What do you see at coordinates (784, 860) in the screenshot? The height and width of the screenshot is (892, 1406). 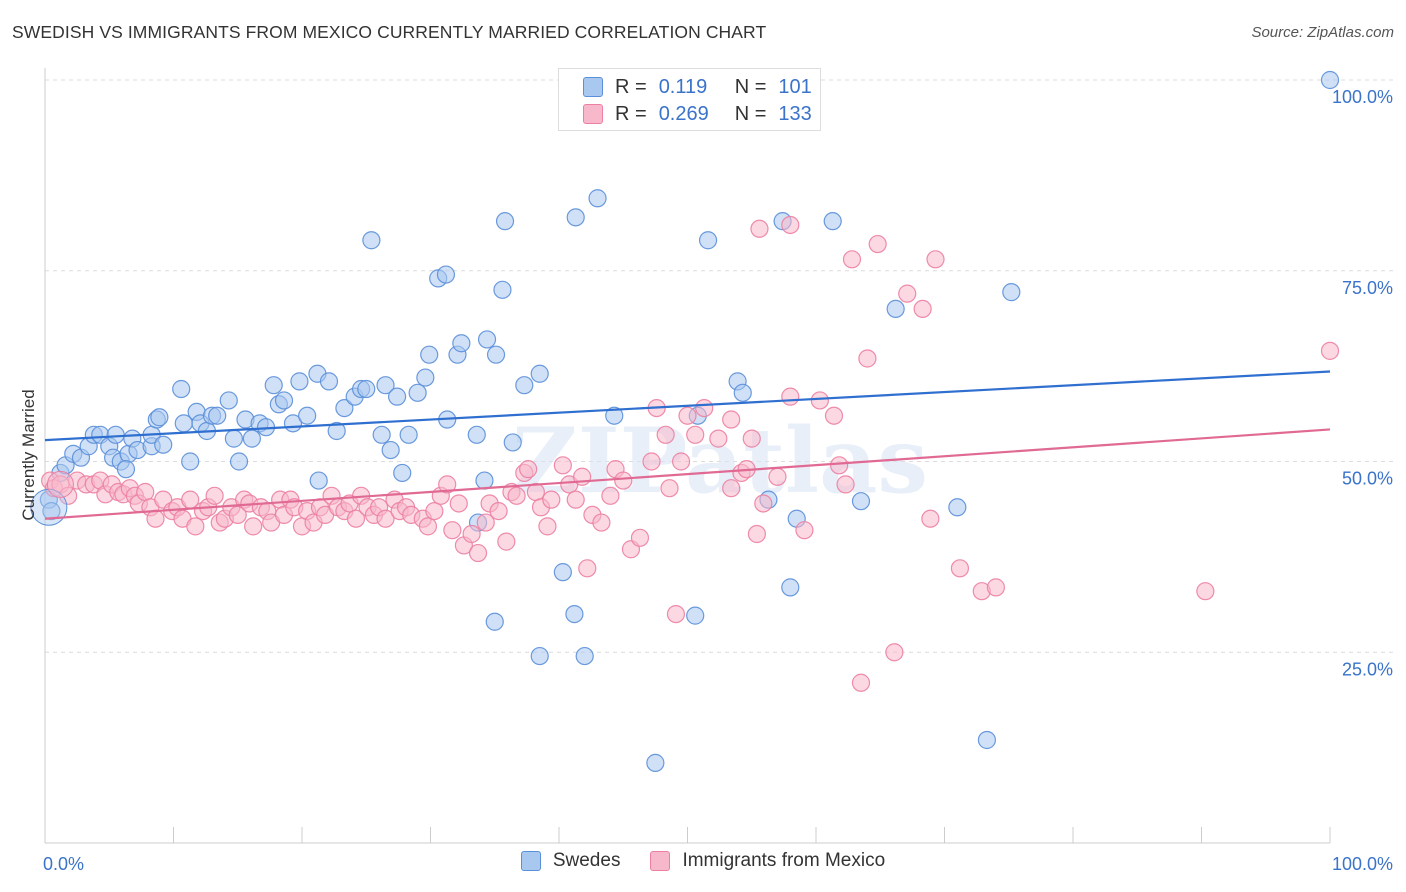 I see `legend-label-mexico: Immigrants from Mexico` at bounding box center [784, 860].